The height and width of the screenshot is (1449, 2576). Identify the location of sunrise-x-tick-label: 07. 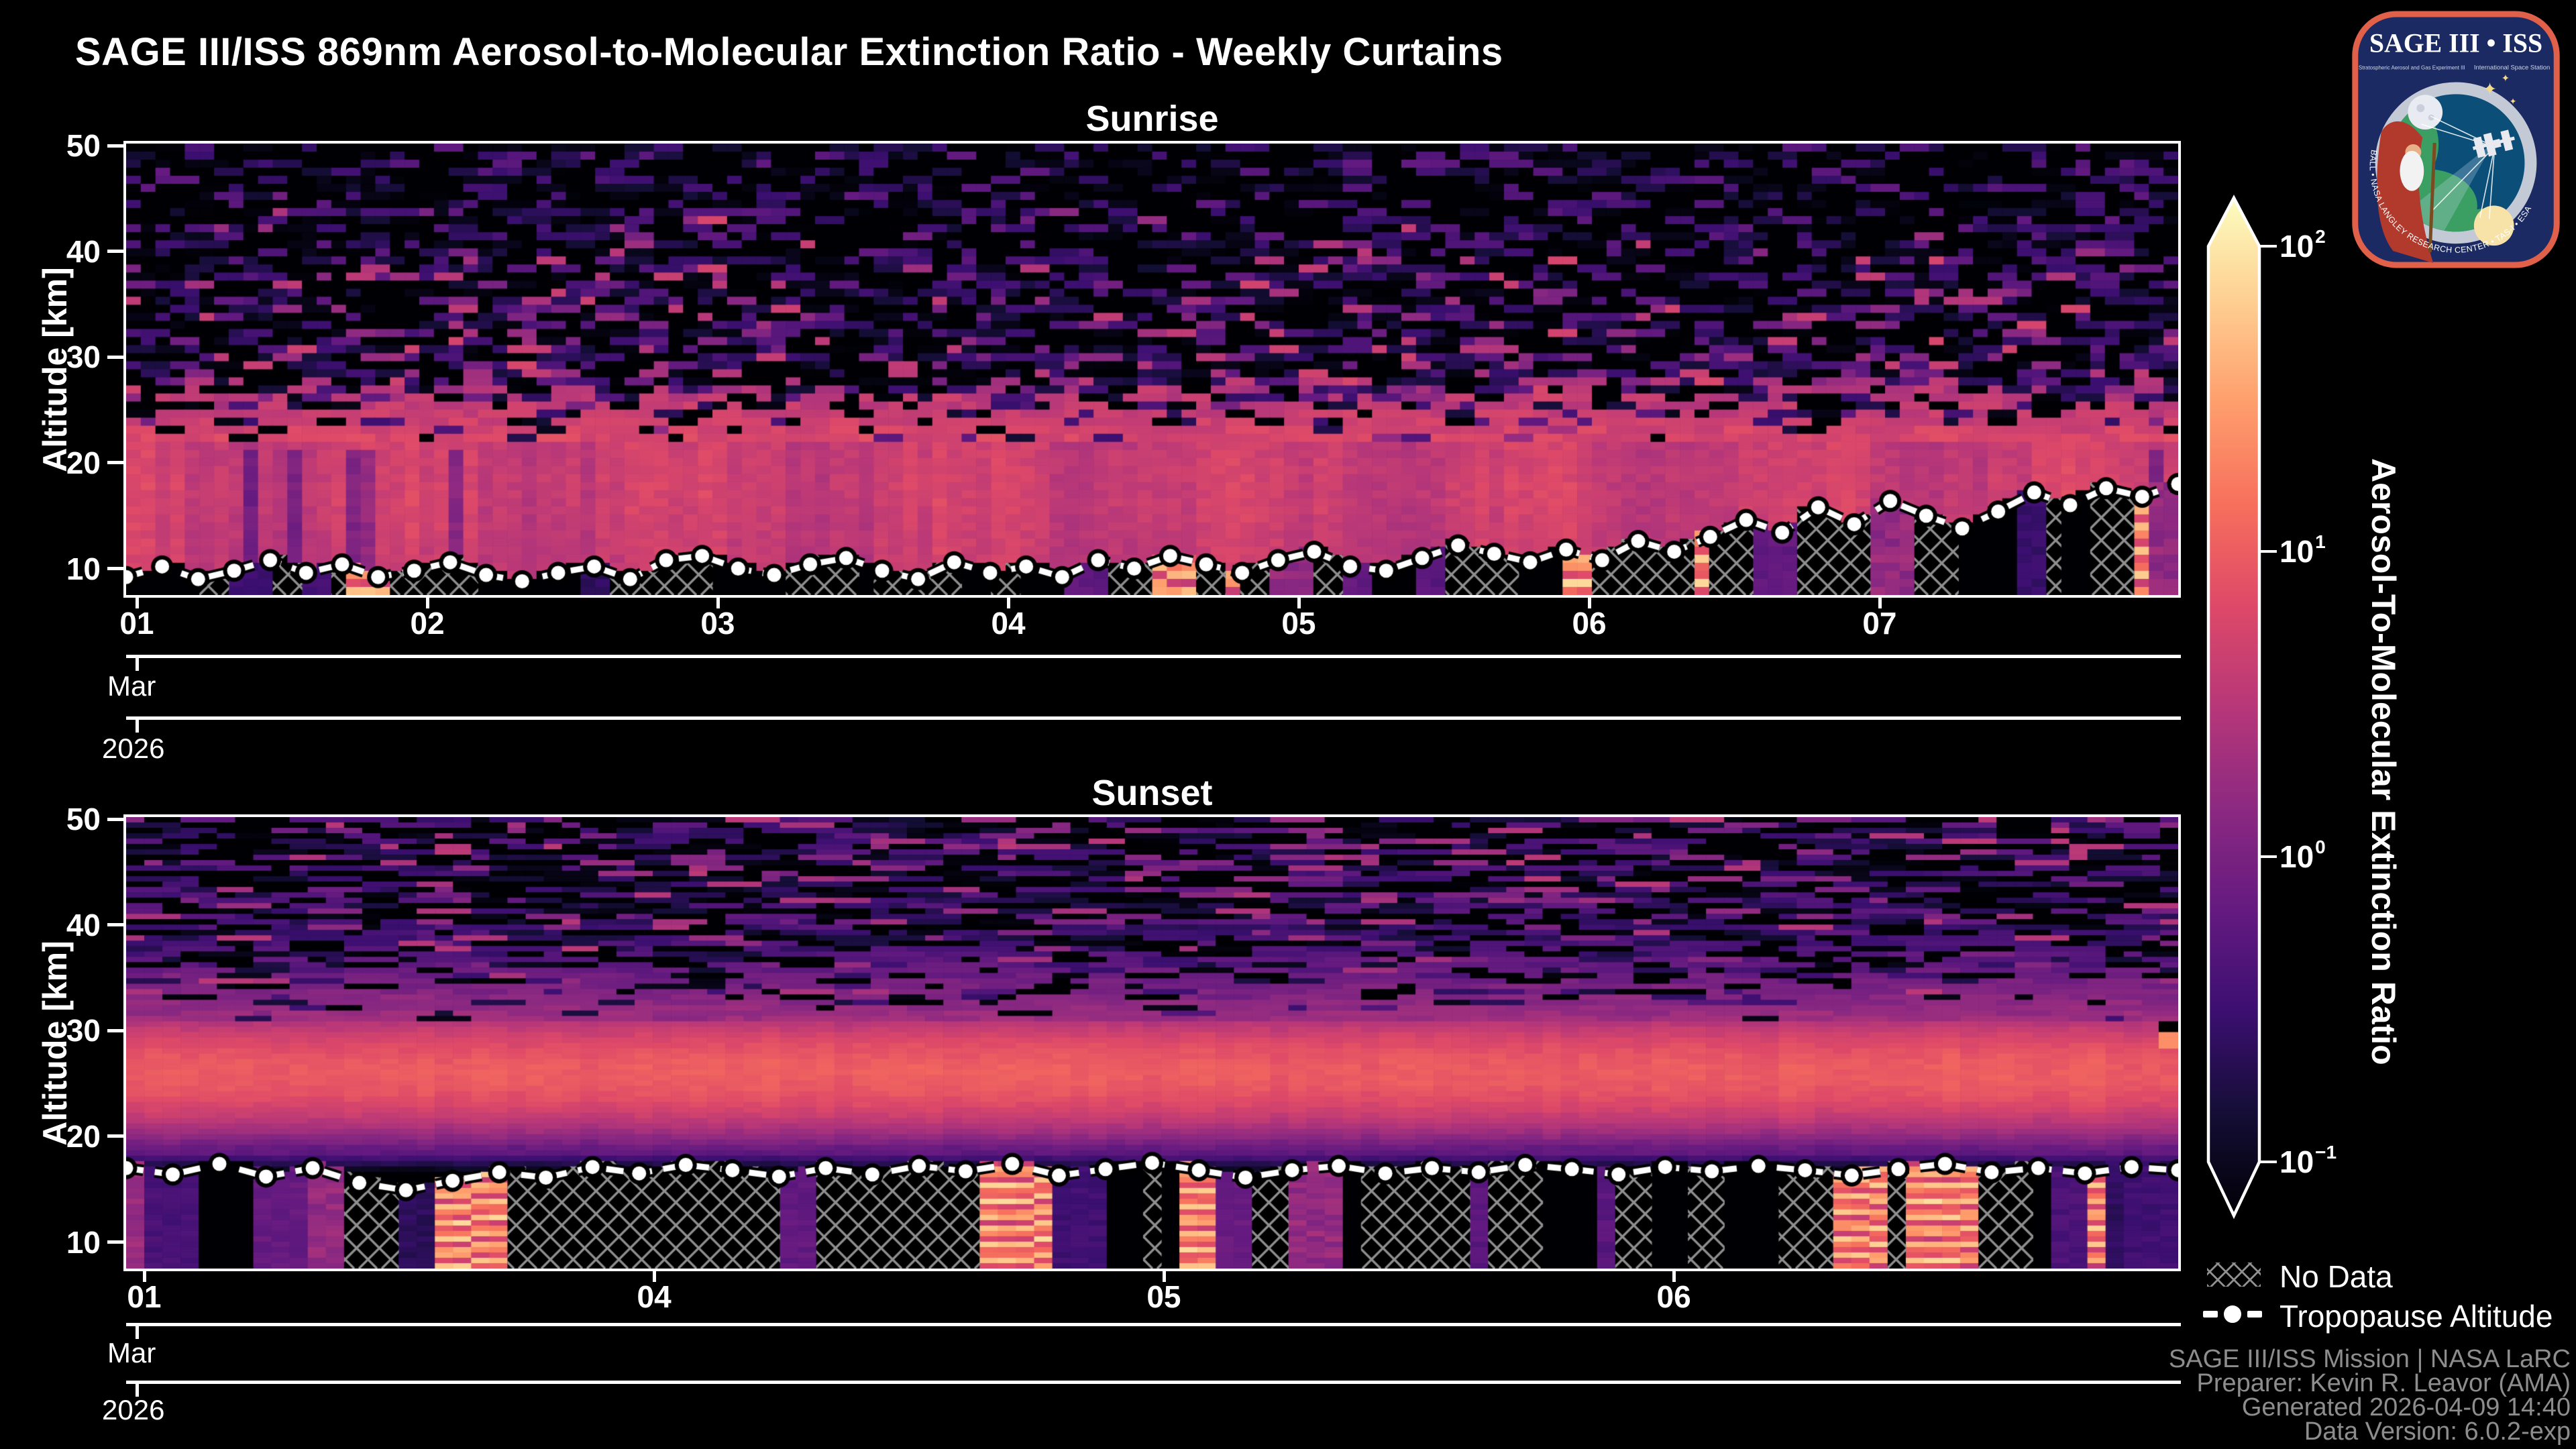
(1879, 623).